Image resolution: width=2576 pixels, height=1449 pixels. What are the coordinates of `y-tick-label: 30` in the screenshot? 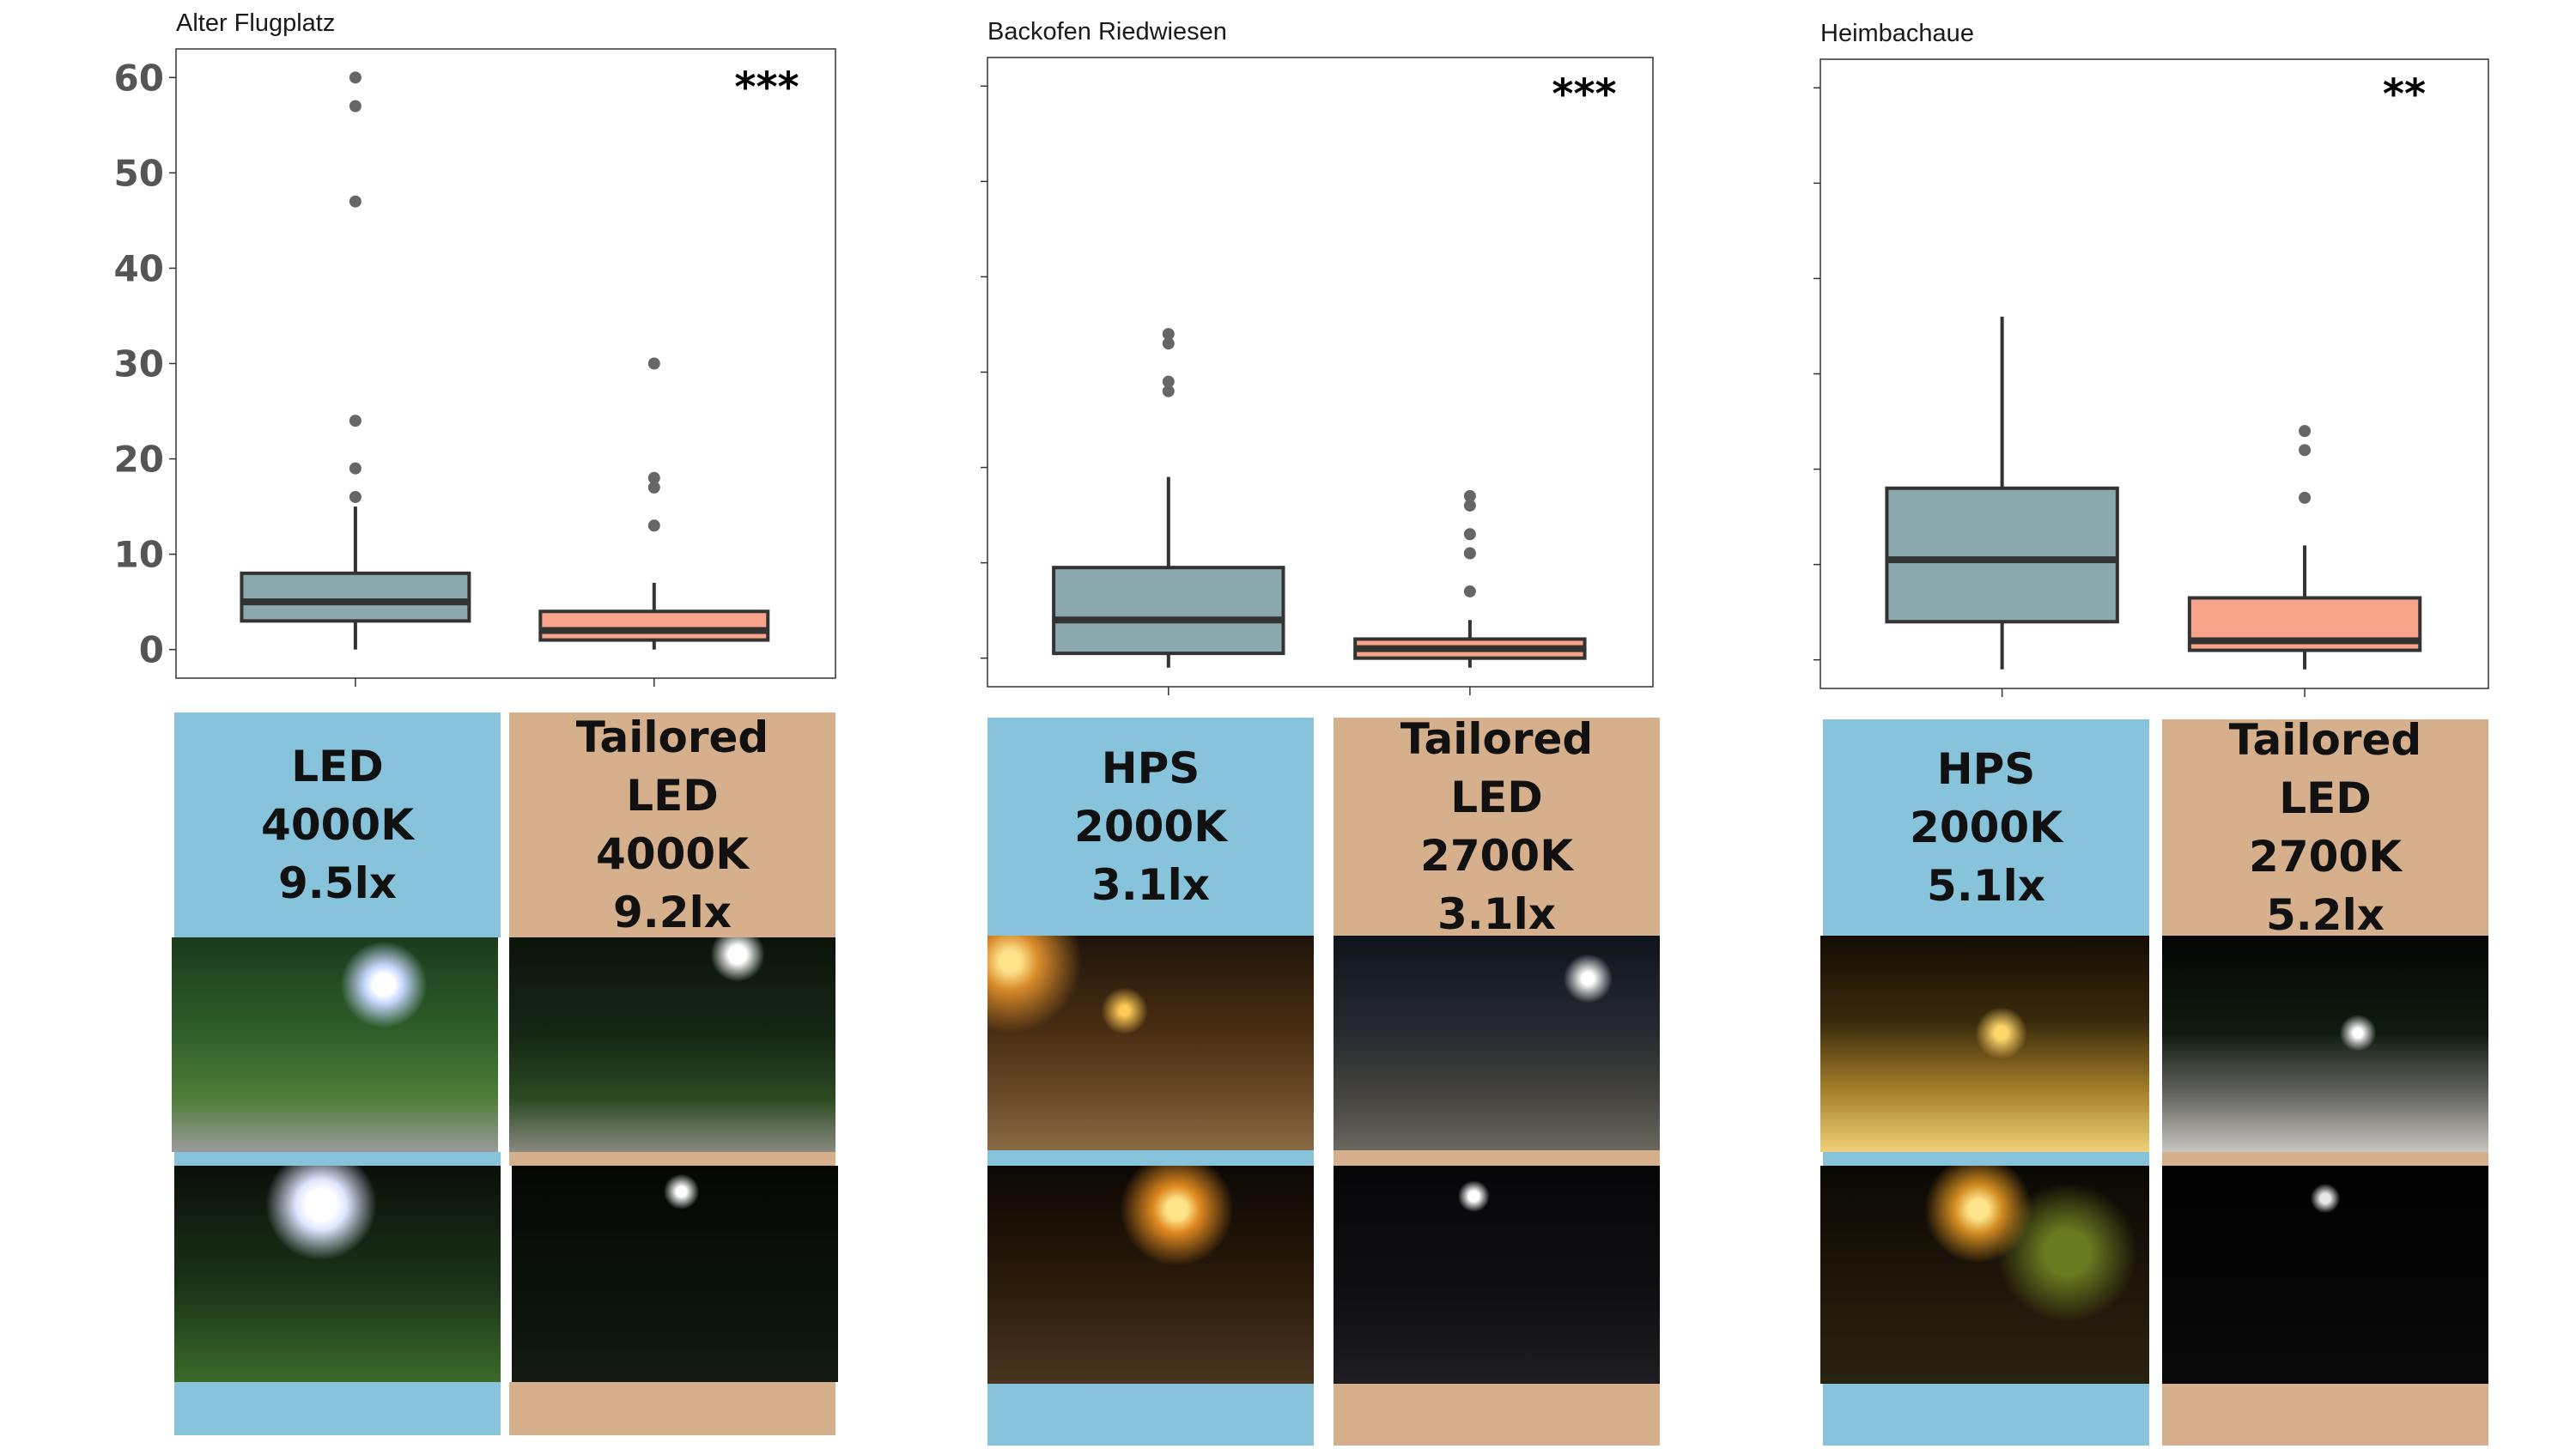 It's located at (139, 364).